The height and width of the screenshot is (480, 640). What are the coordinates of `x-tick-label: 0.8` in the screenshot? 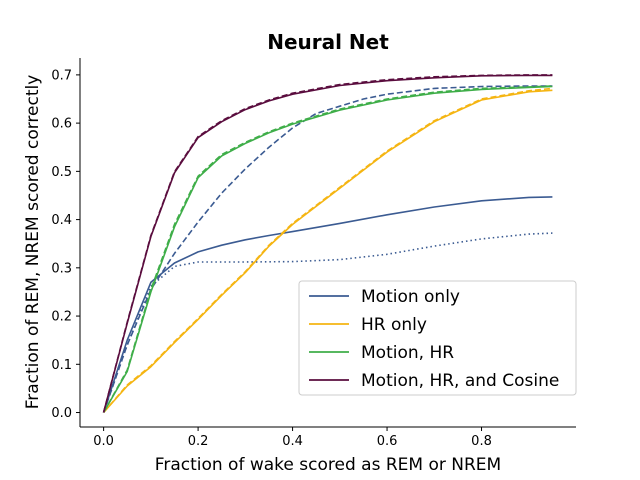 It's located at (481, 441).